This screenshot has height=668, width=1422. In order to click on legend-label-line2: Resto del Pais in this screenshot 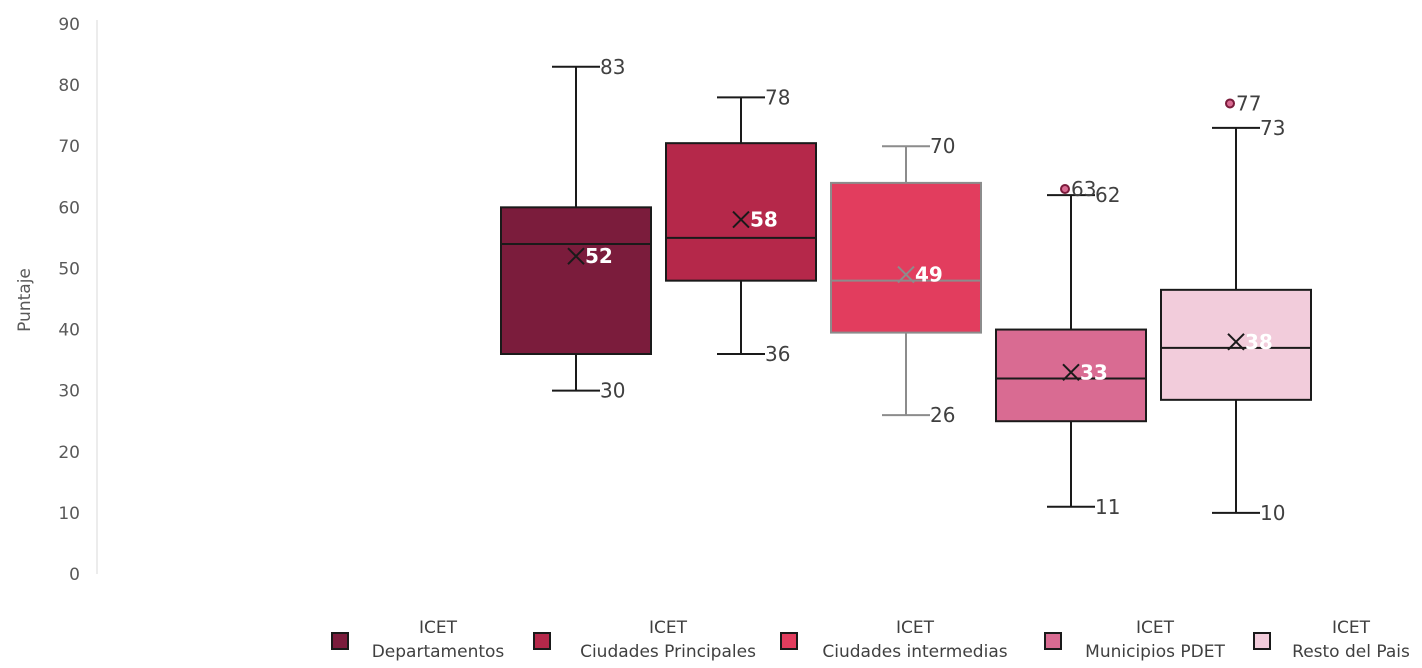, I will do `click(1351, 652)`.